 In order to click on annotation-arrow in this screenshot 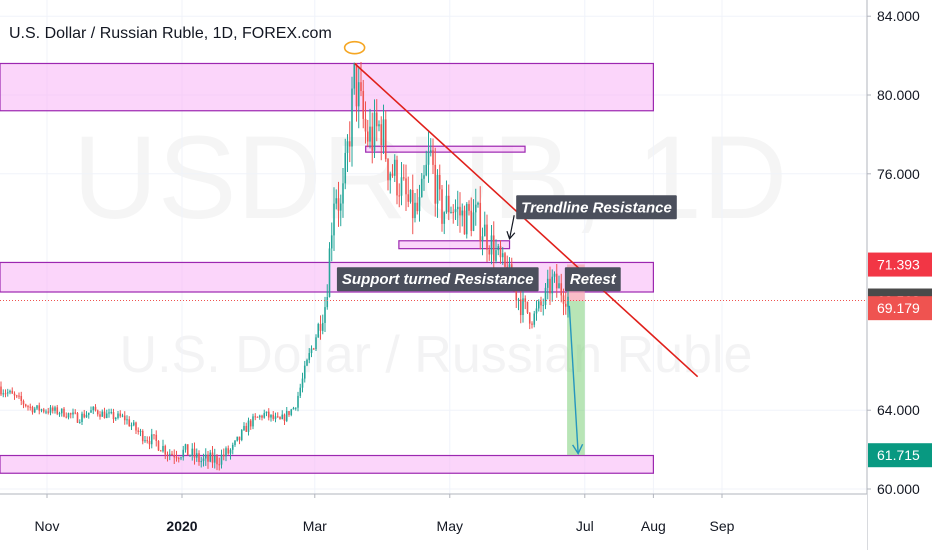, I will do `click(511, 227)`.